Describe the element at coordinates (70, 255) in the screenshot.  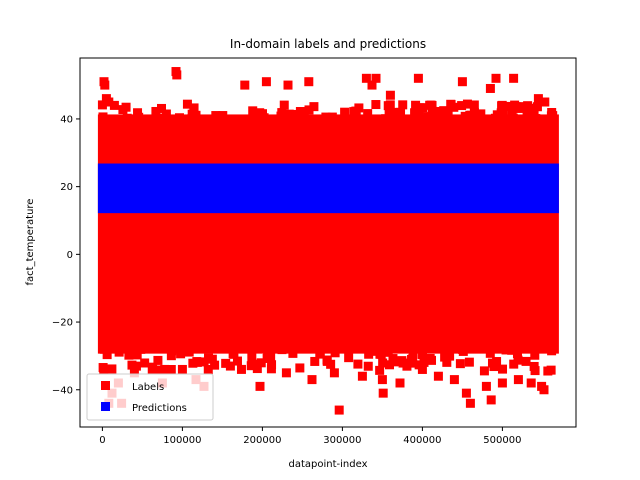
I see `y-tick-label: 0` at that location.